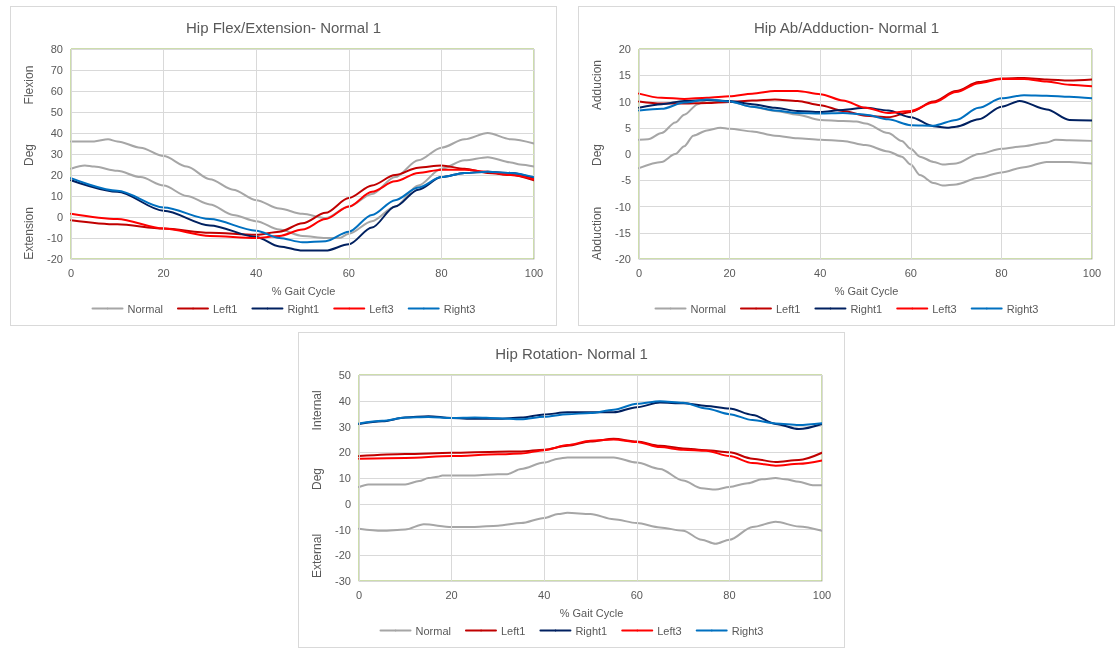 Image resolution: width=1115 pixels, height=649 pixels. I want to click on y-tick-label: -30, so click(343, 581).